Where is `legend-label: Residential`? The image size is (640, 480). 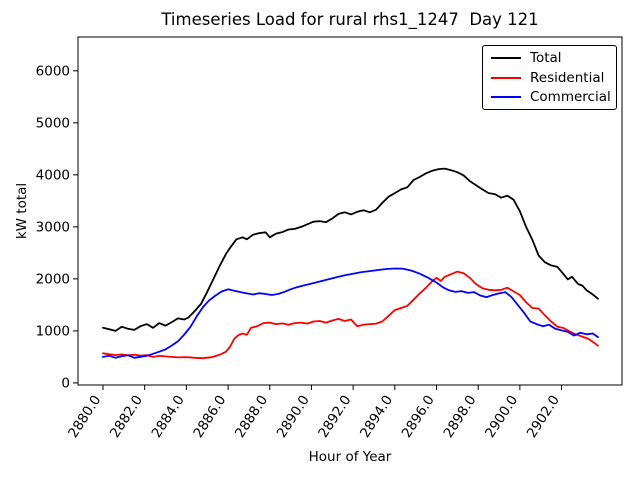
legend-label: Residential is located at coordinates (567, 77).